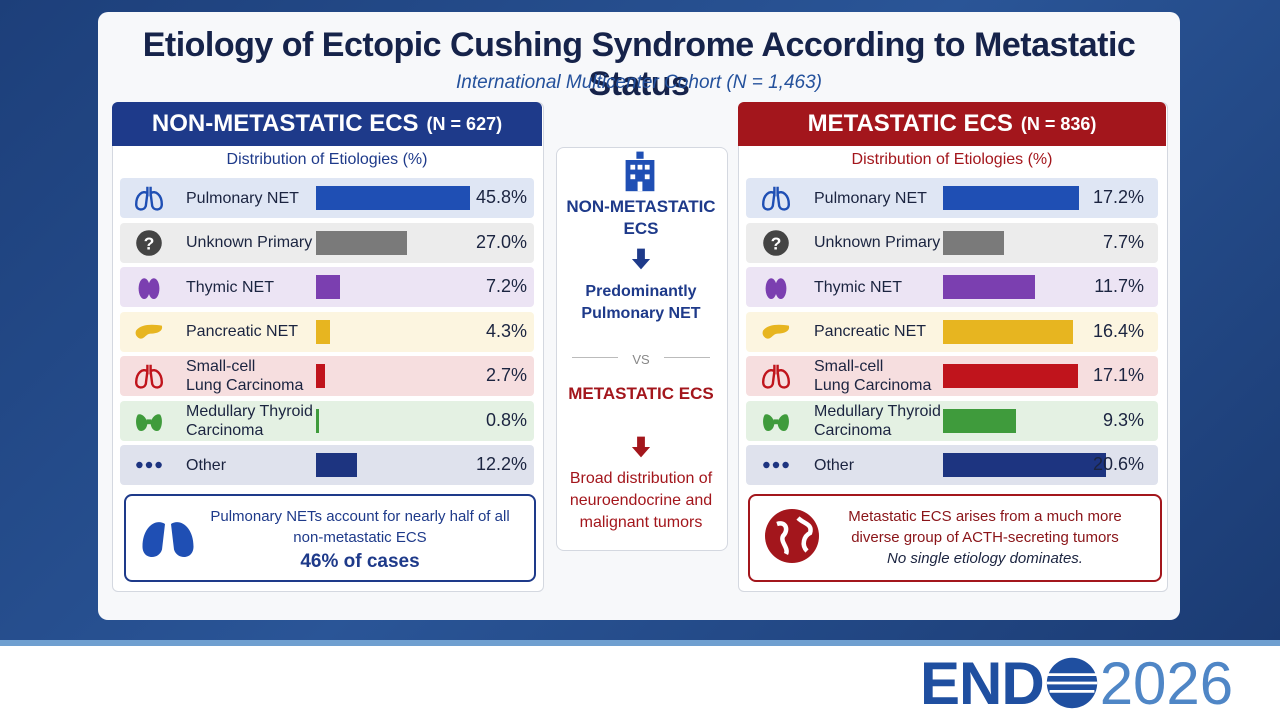  Describe the element at coordinates (506, 419) in the screenshot. I see `value-label: 0.8%` at that location.